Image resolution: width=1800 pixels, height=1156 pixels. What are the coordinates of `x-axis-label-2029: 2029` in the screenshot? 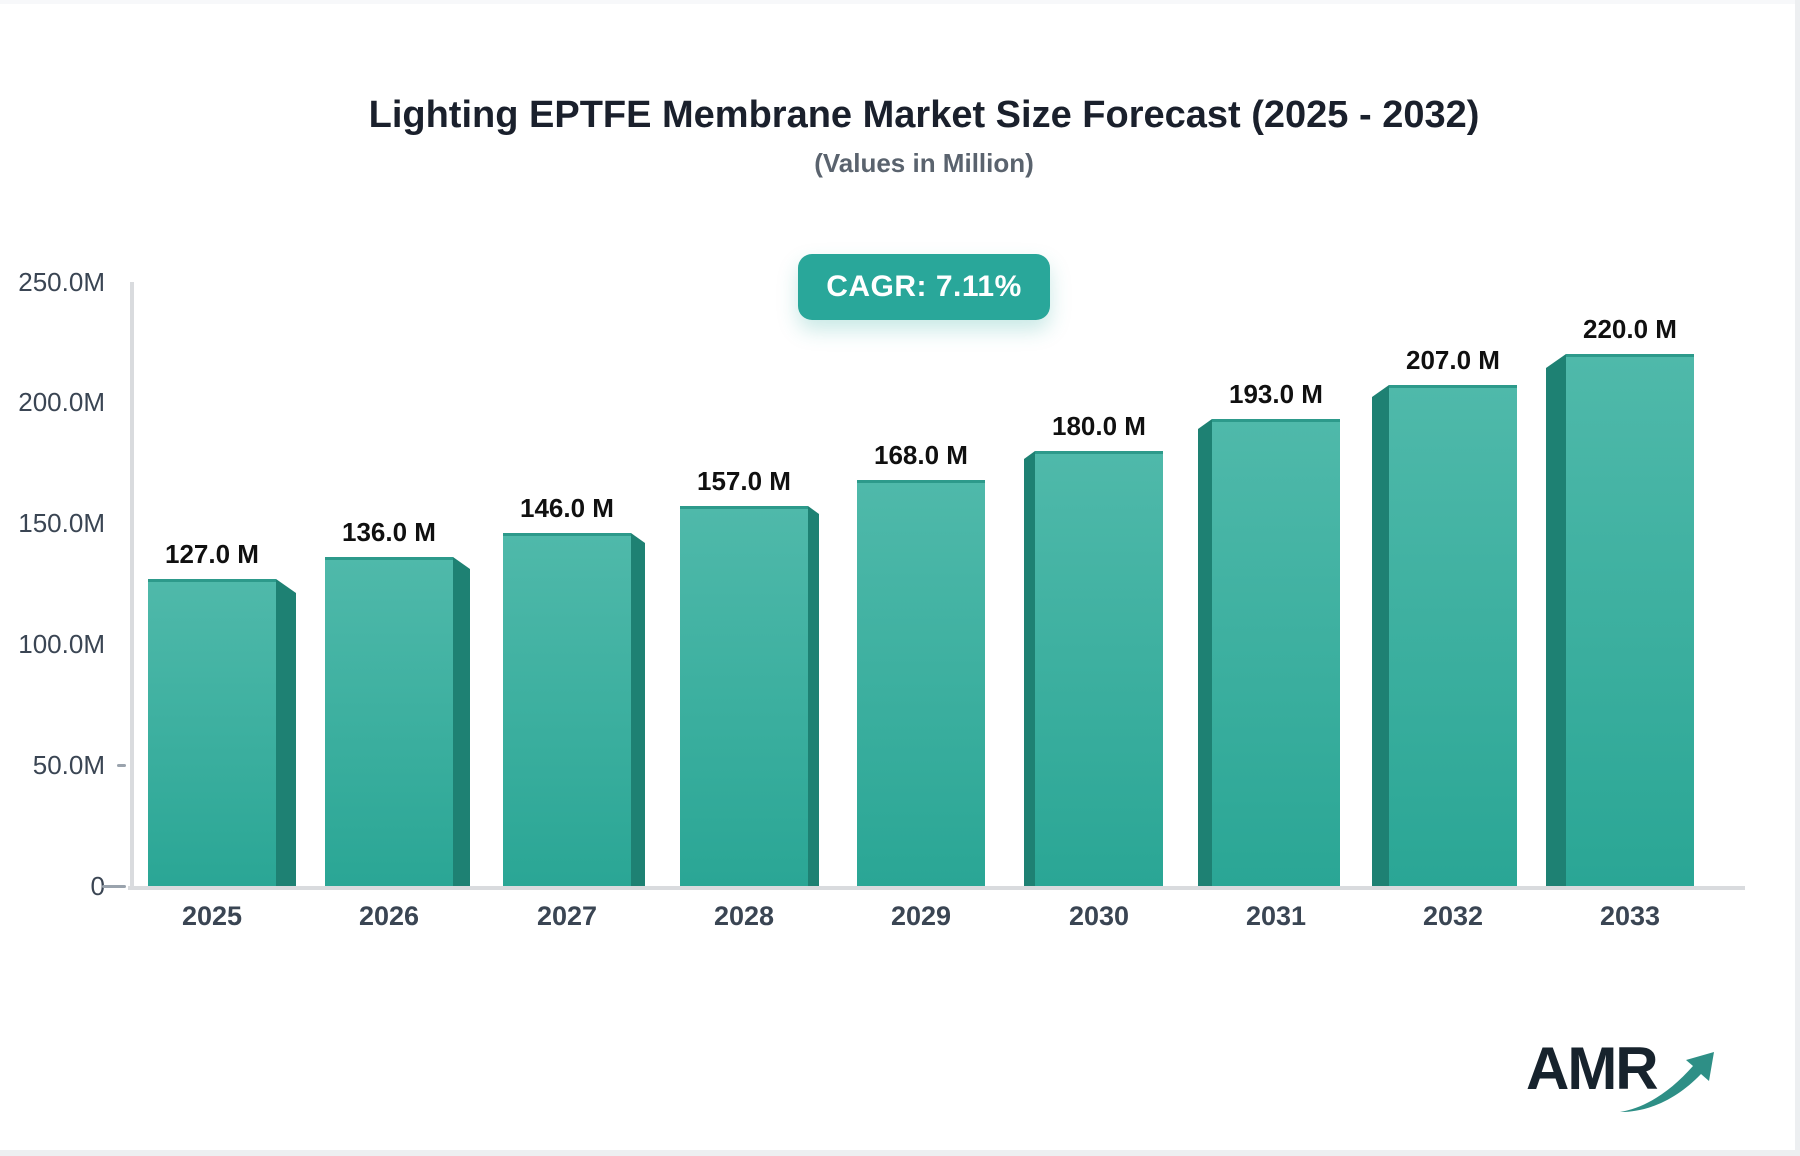 It's located at (921, 916).